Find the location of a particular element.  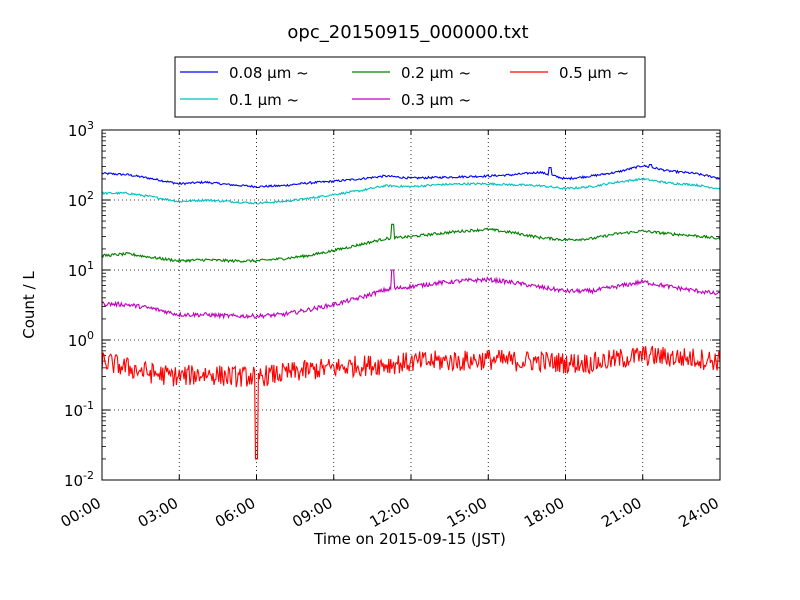

legend-label: 0.08 μm ~ is located at coordinates (269, 73).